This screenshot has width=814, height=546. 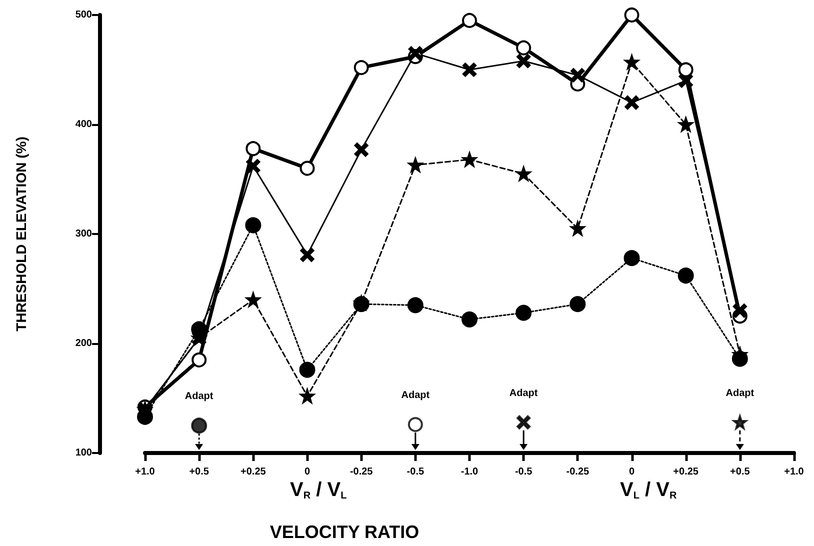 I want to click on y-tick-label: 400, so click(x=83, y=124).